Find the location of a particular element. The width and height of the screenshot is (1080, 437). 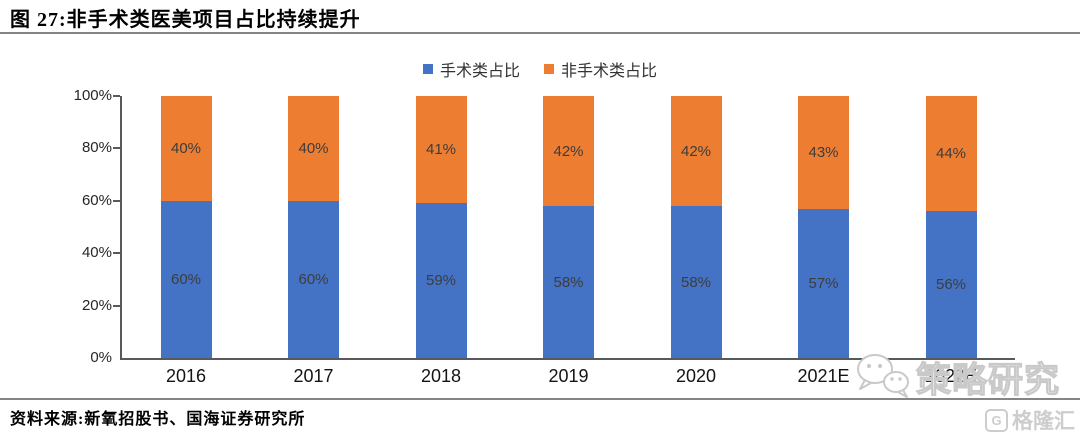

bar-segment: 41% is located at coordinates (441, 150).